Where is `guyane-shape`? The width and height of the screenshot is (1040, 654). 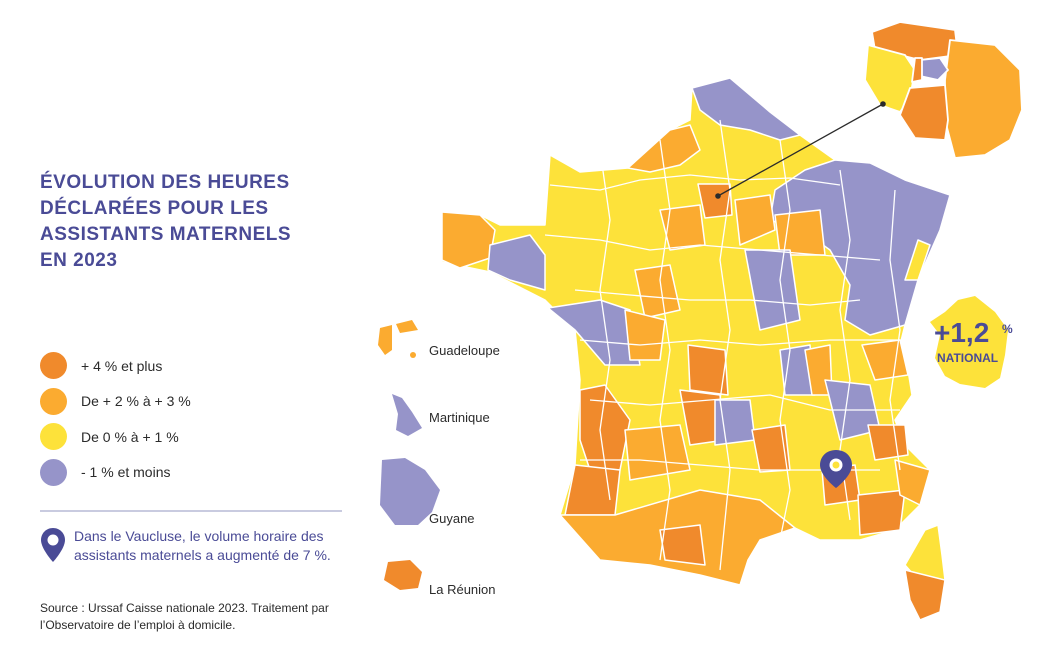 guyane-shape is located at coordinates (410, 491).